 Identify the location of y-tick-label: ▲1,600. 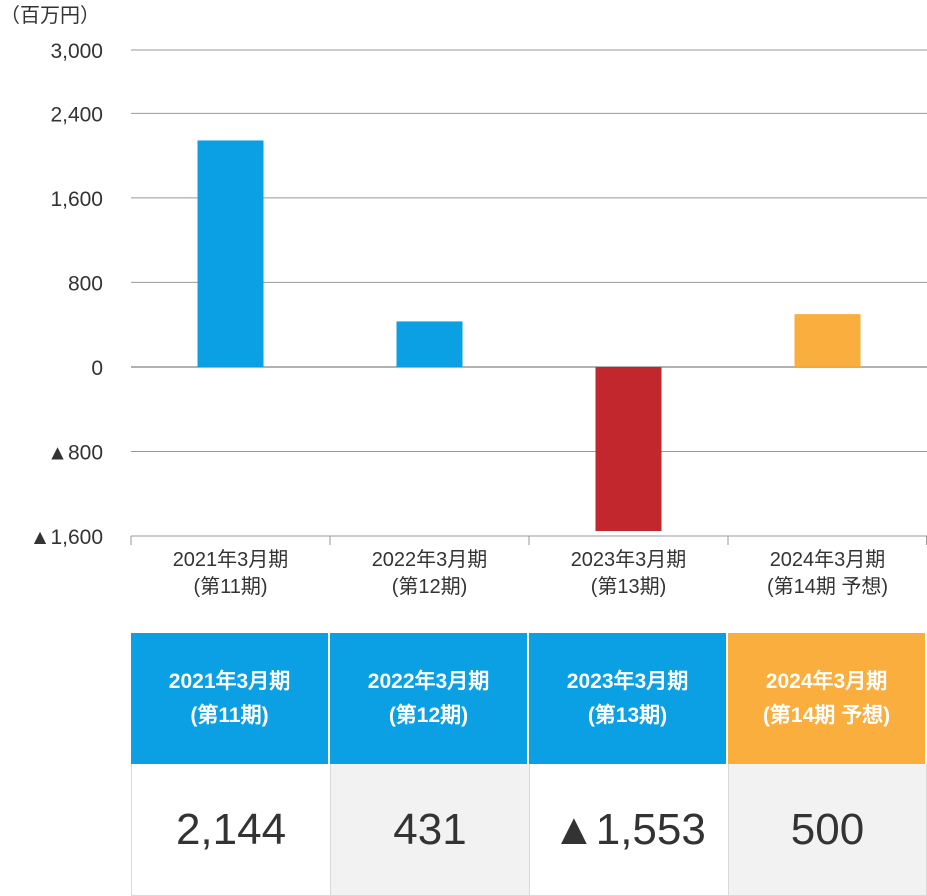
(66, 537).